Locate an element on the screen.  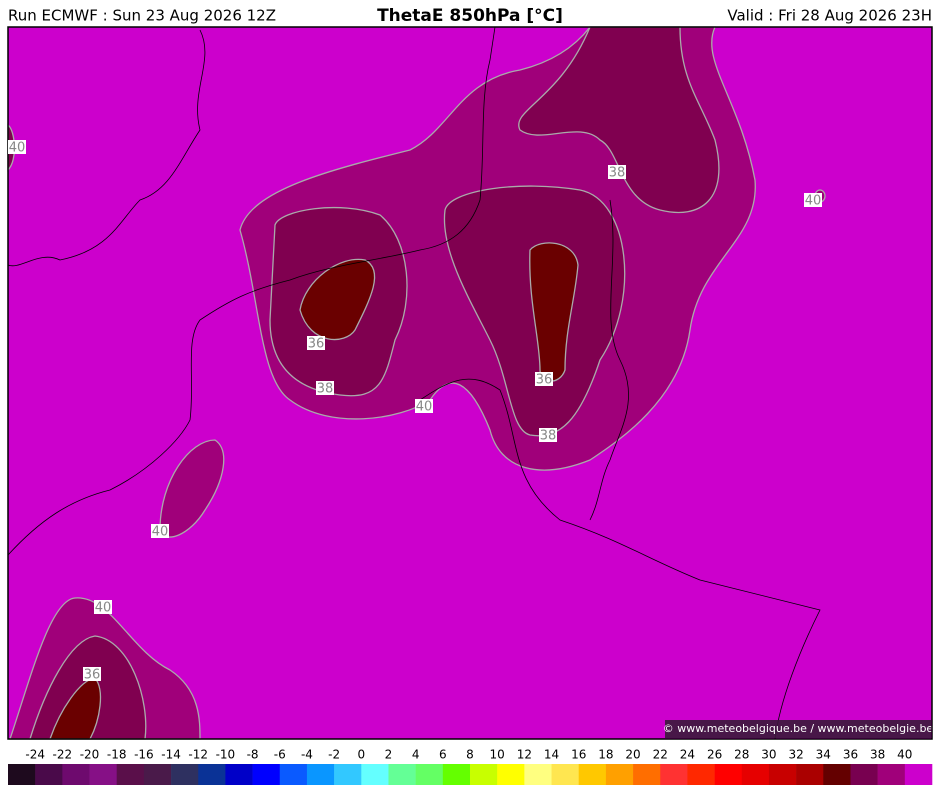
colorbar-label: -2 is located at coordinates (334, 755).